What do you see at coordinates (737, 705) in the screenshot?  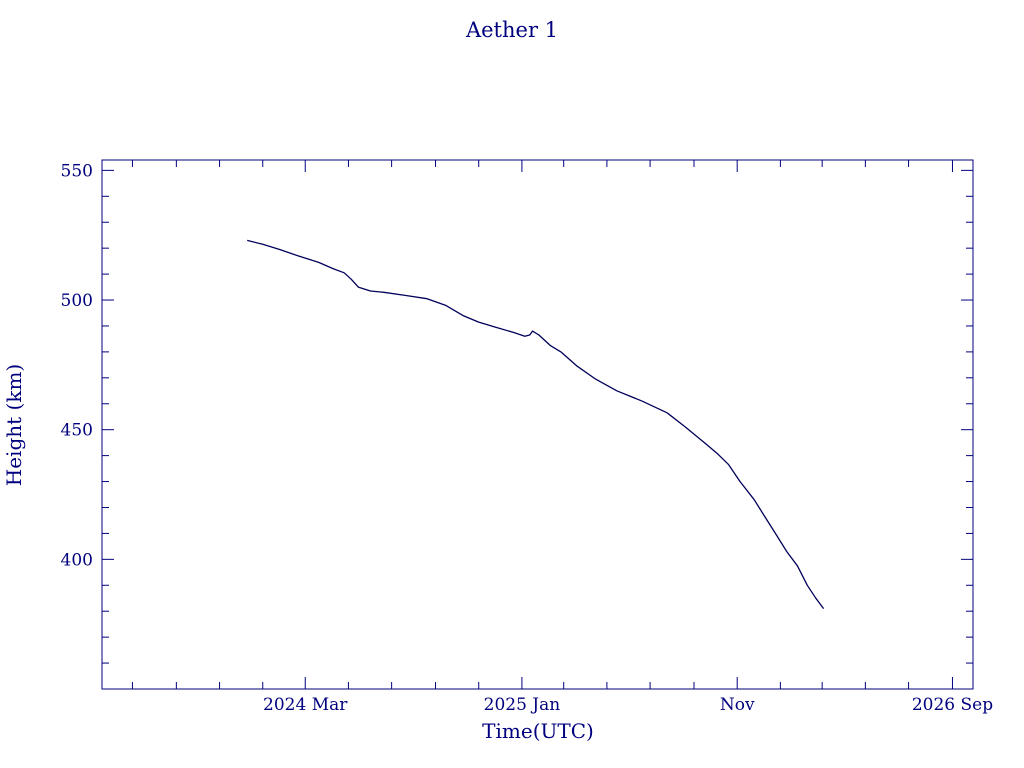 I see `x-tick-label: Nov` at bounding box center [737, 705].